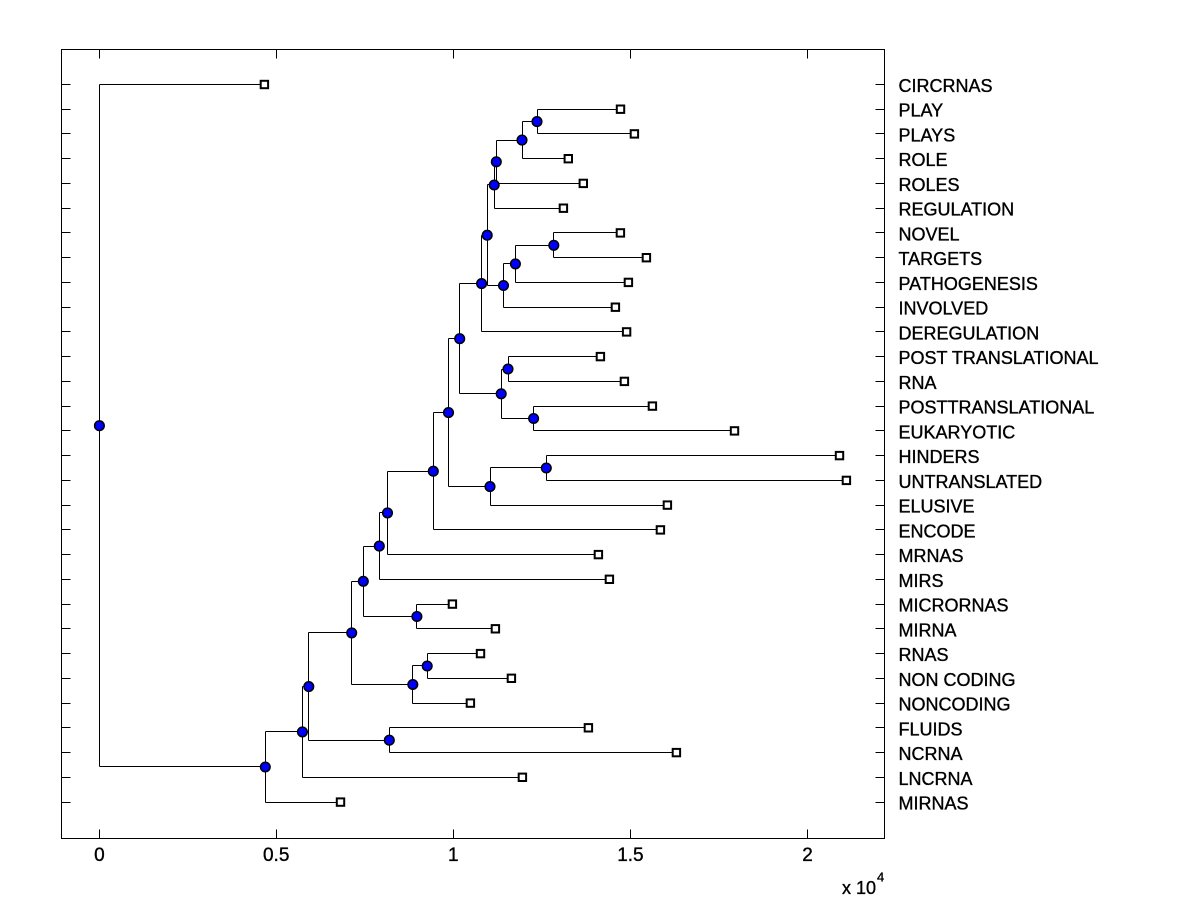 Image resolution: width=1200 pixels, height=900 pixels. Describe the element at coordinates (918, 383) in the screenshot. I see `svg-text: RNA` at that location.